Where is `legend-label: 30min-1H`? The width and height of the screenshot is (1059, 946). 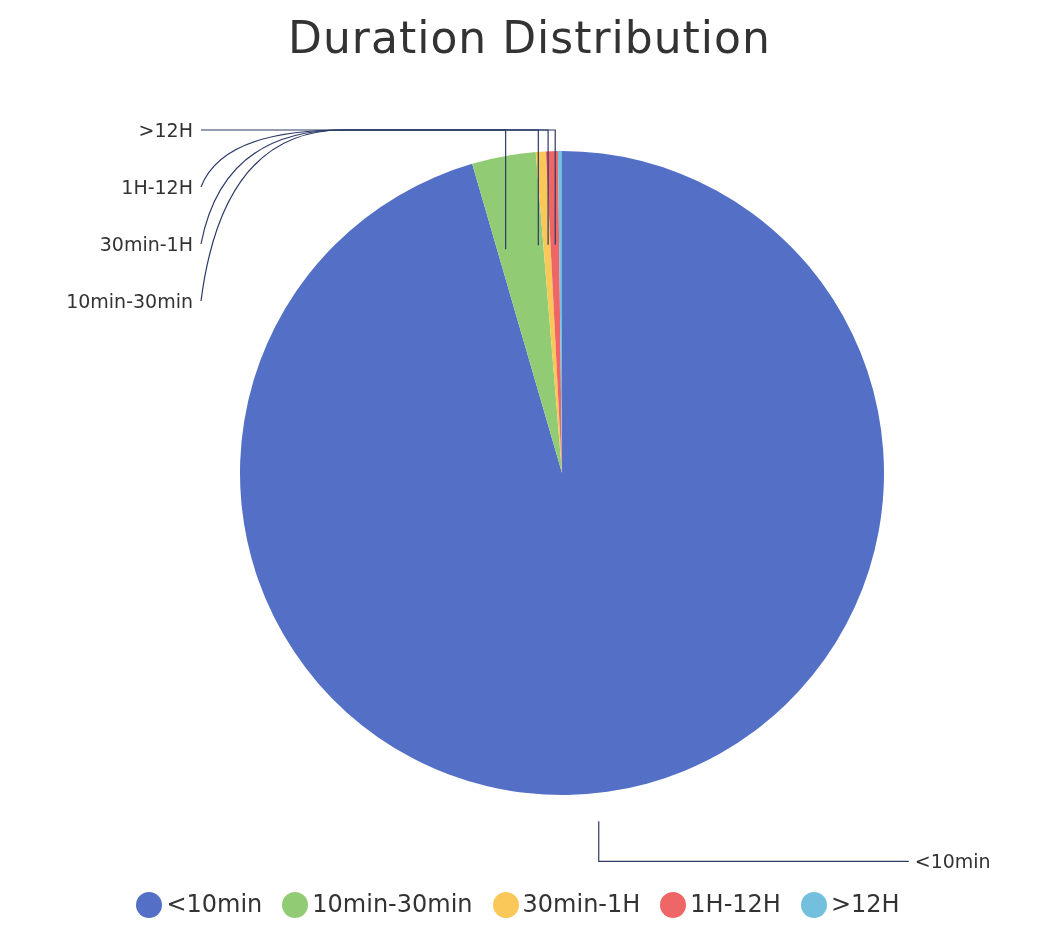 legend-label: 30min-1H is located at coordinates (581, 904).